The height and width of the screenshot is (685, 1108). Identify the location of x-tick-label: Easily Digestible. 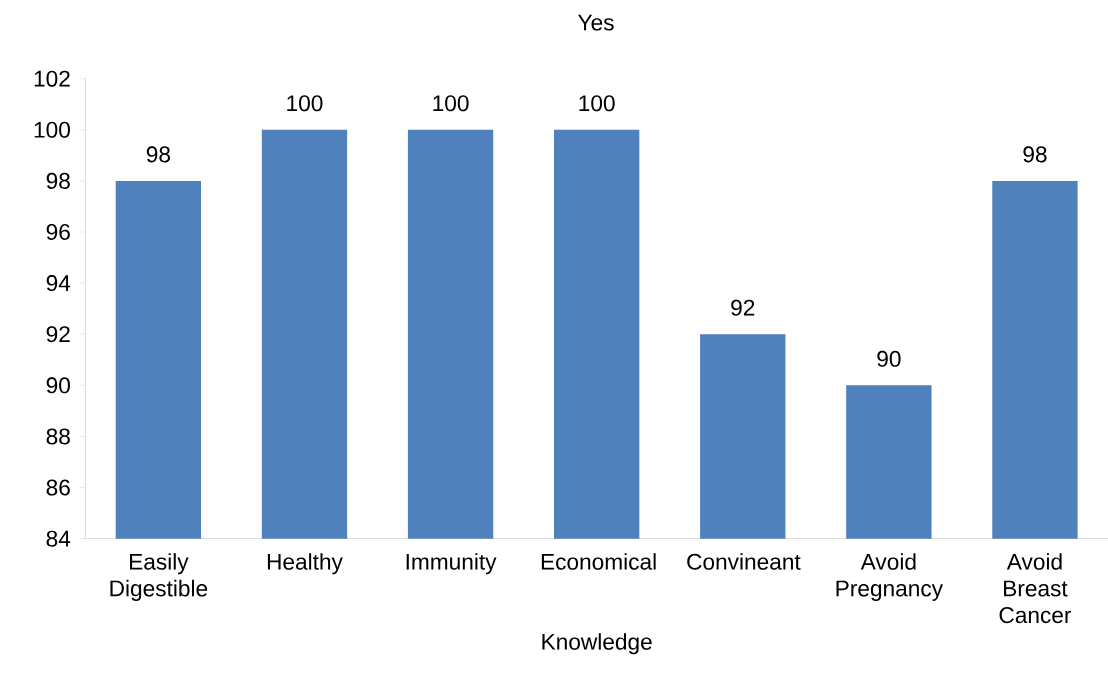
(159, 577).